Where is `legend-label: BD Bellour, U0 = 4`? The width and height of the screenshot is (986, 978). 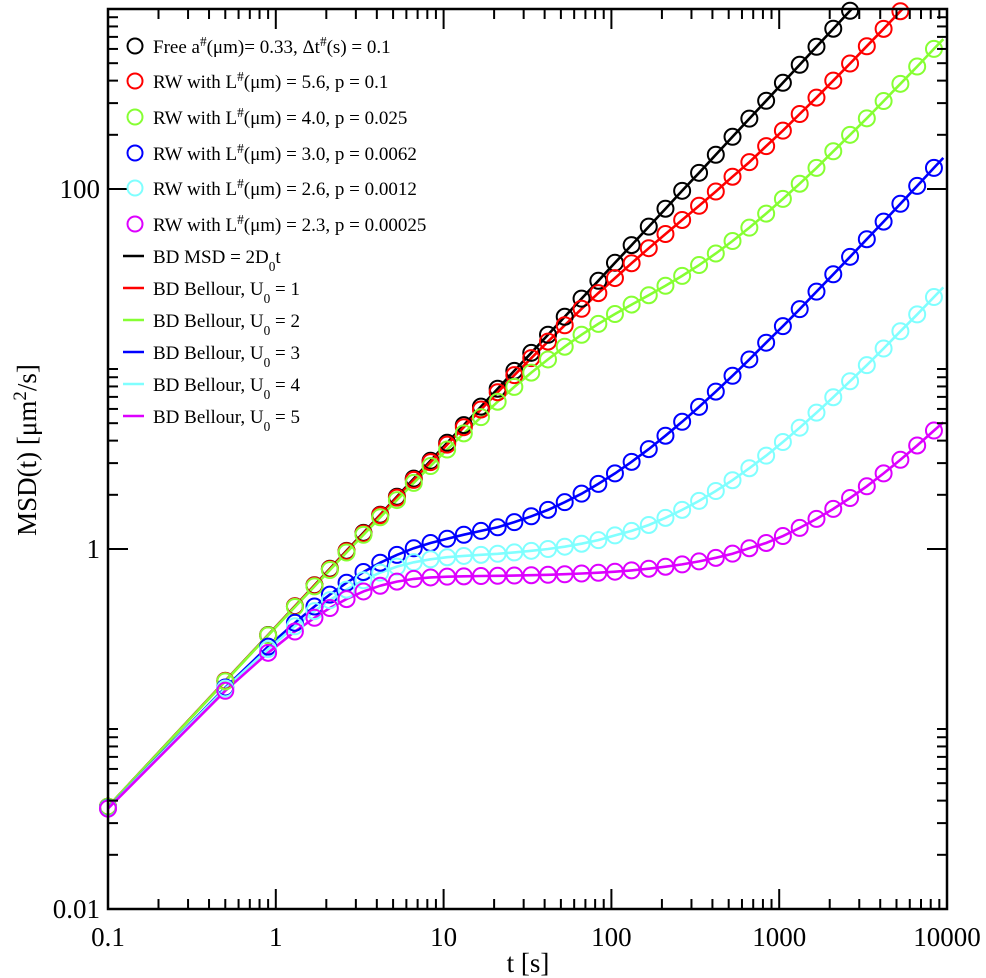 legend-label: BD Bellour, U0 = 4 is located at coordinates (226, 388).